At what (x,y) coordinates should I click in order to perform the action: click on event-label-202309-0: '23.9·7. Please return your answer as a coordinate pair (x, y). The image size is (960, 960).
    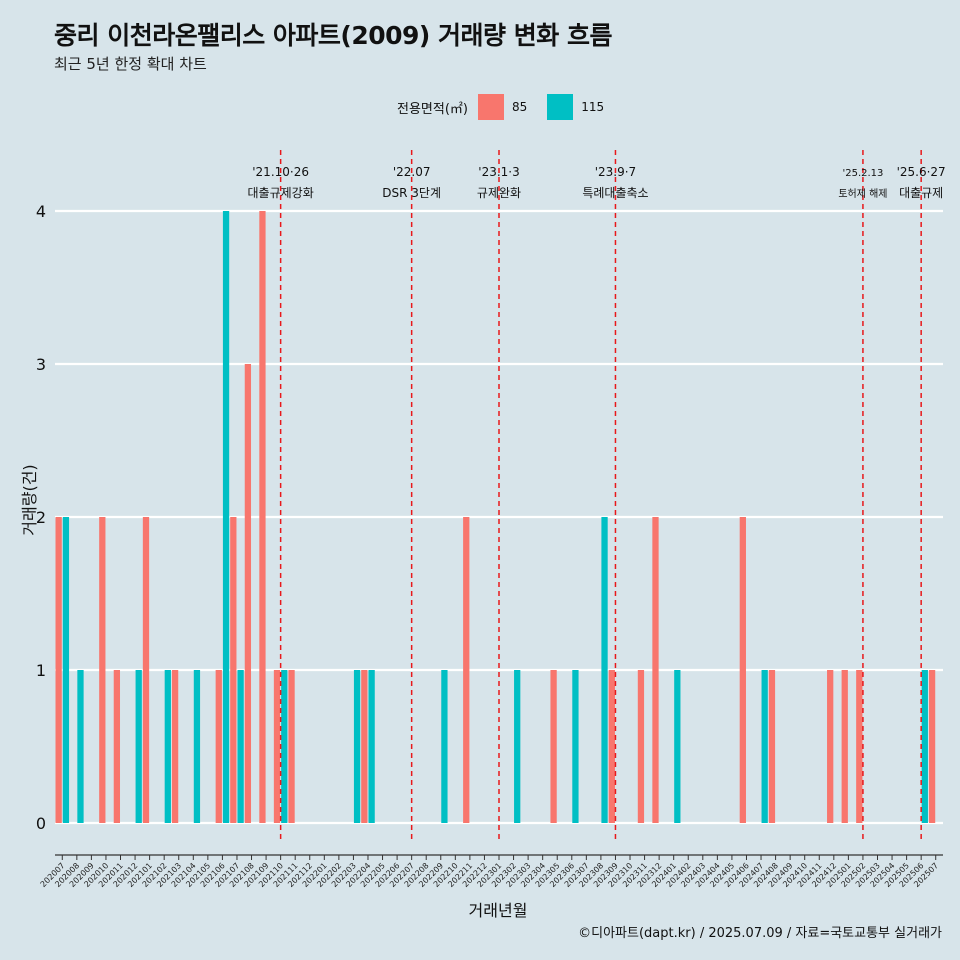
    Looking at the image, I should click on (615, 172).